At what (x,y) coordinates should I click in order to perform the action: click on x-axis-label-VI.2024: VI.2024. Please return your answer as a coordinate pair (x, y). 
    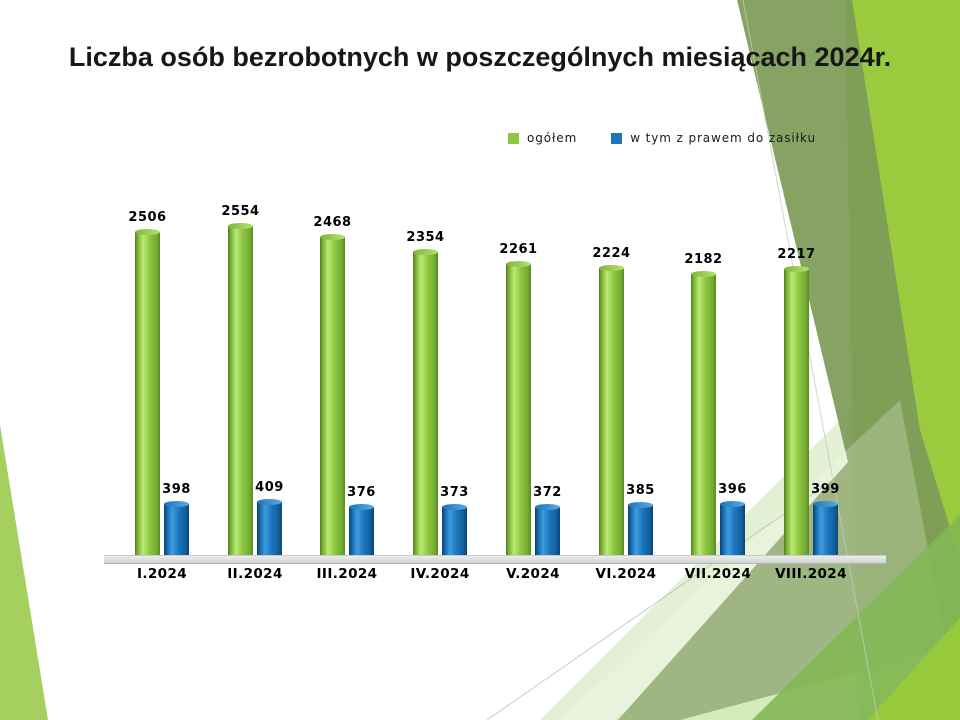
    Looking at the image, I should click on (626, 574).